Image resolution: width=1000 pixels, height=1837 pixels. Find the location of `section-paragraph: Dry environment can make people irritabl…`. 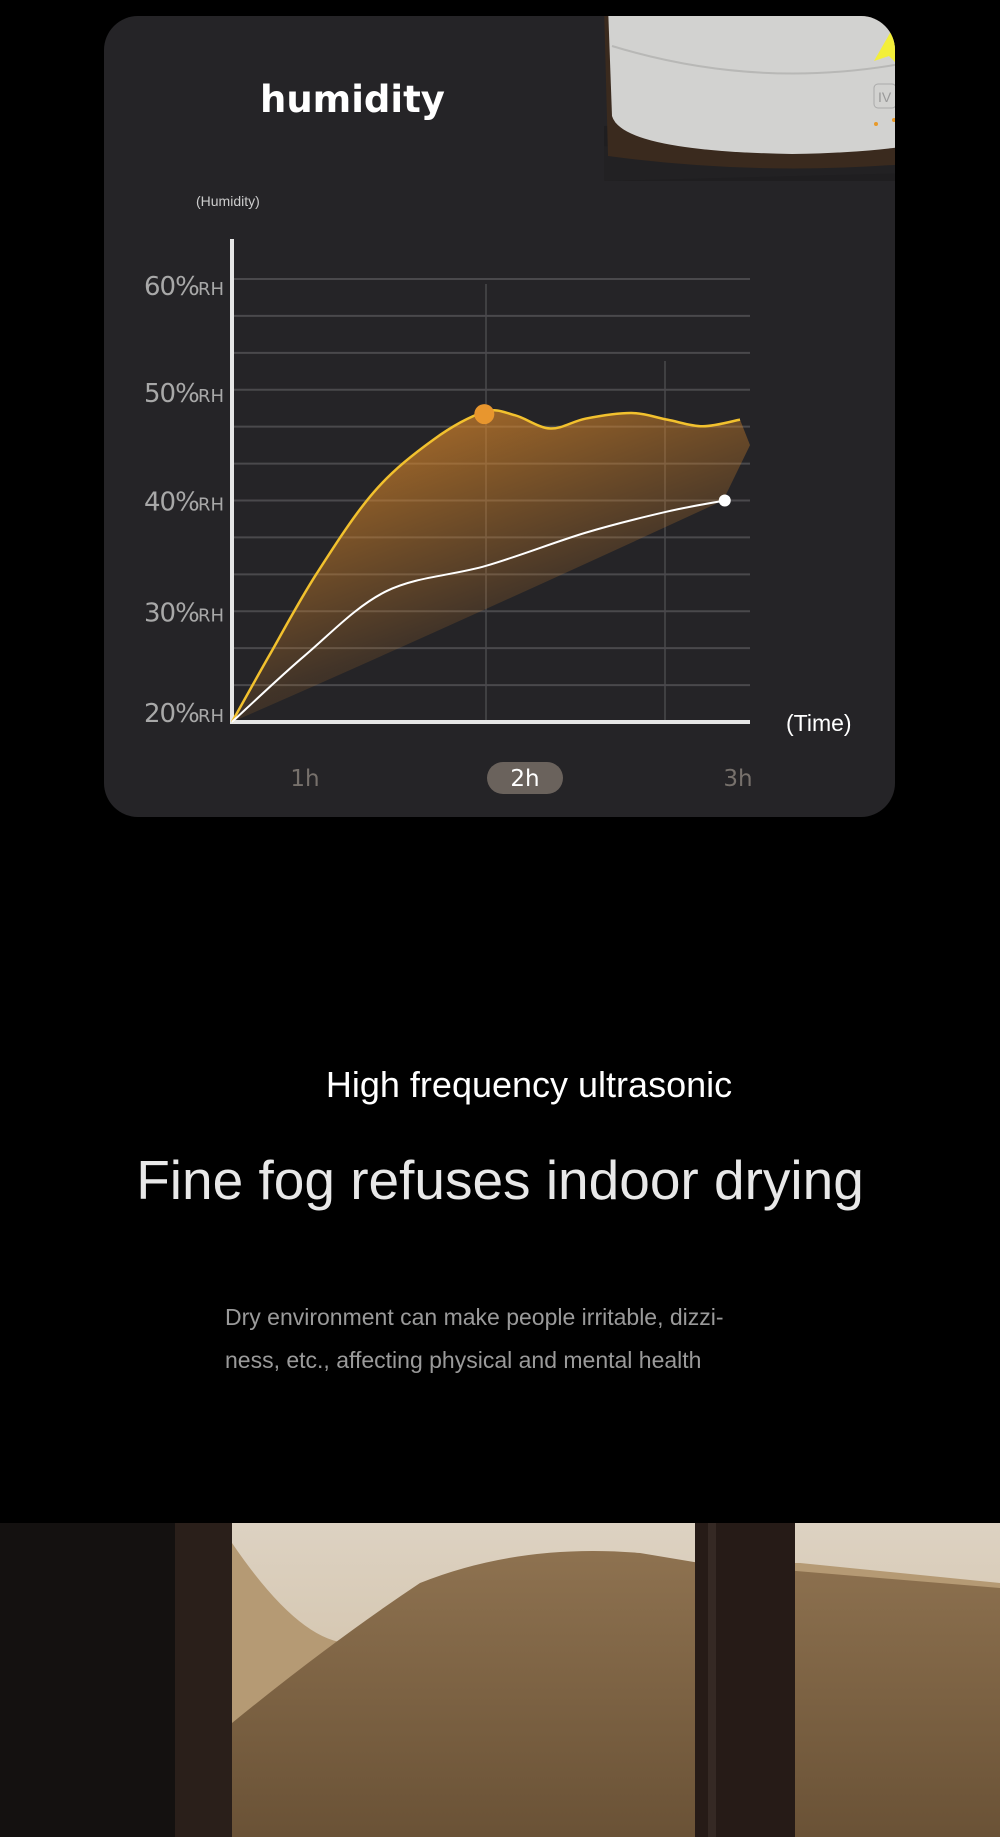

section-paragraph: Dry environment can make people irritabl… is located at coordinates (505, 1339).